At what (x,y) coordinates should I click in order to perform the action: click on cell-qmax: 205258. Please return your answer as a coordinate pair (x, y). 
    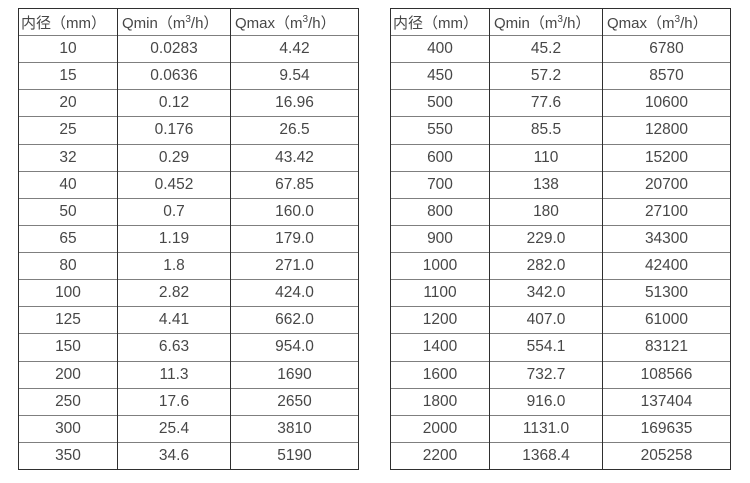
    Looking at the image, I should click on (666, 455).